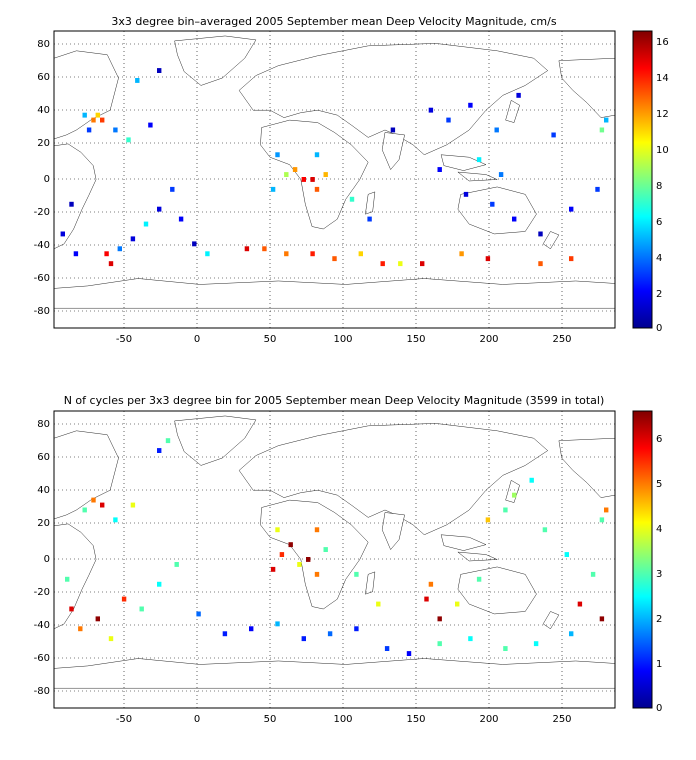  Describe the element at coordinates (561, 339) in the screenshot. I see `svg-text: 250` at that location.